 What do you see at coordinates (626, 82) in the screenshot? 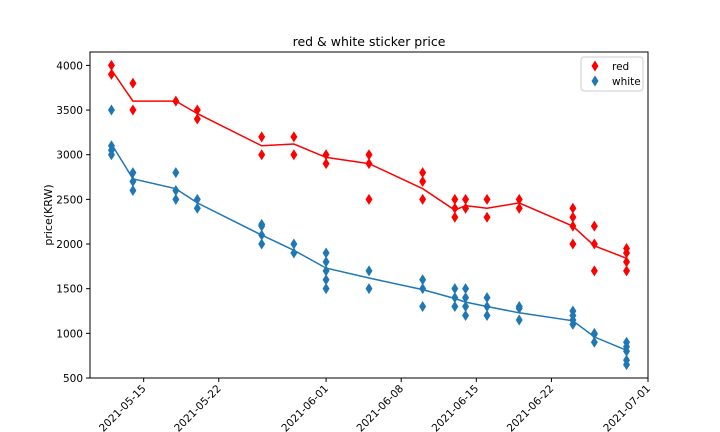
I see `legend-label-white: white` at bounding box center [626, 82].